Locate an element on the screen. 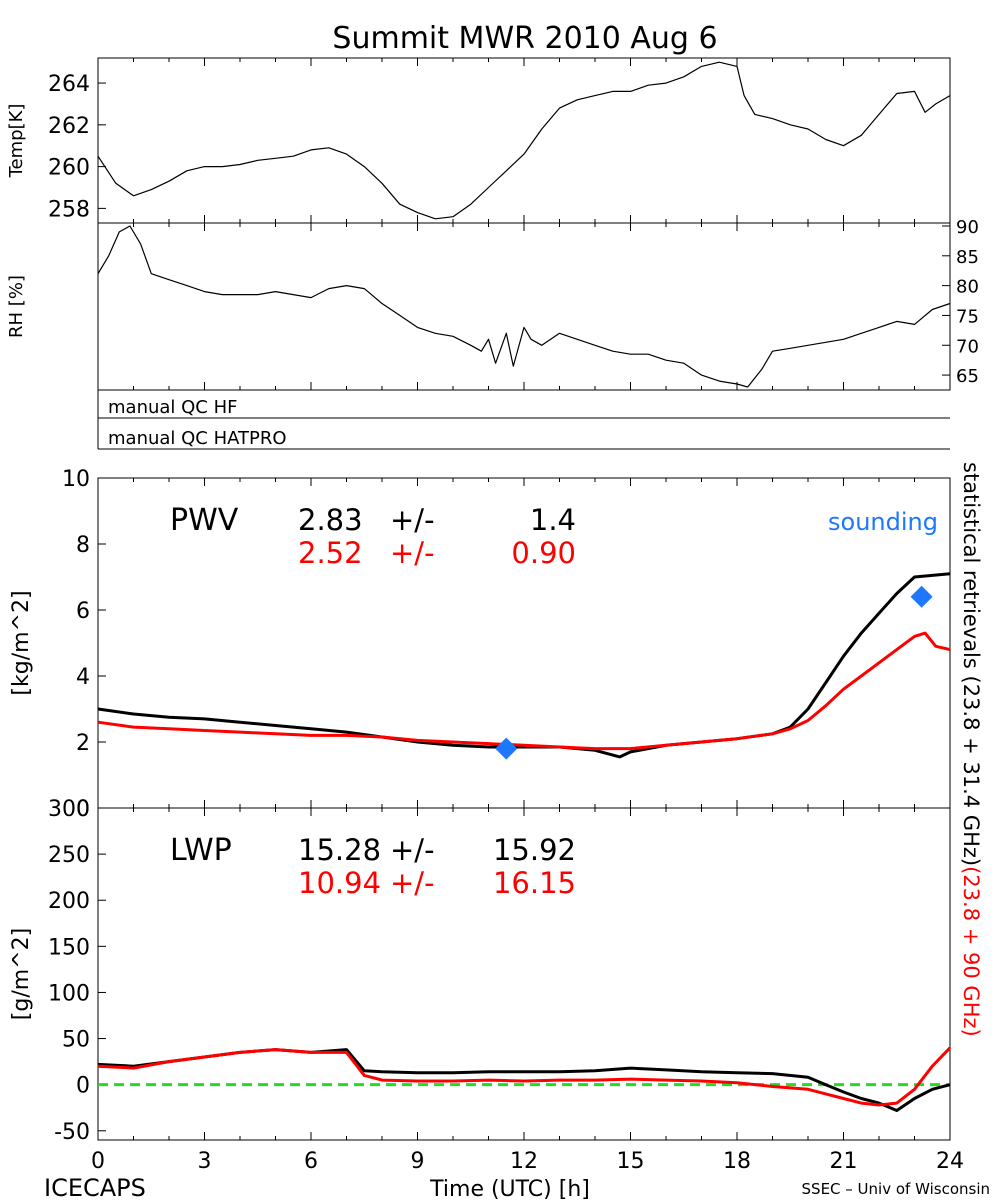 Image resolution: width=1000 pixels, height=1204 pixels. pwv-y-tick-label: 0 is located at coordinates (83, 809).